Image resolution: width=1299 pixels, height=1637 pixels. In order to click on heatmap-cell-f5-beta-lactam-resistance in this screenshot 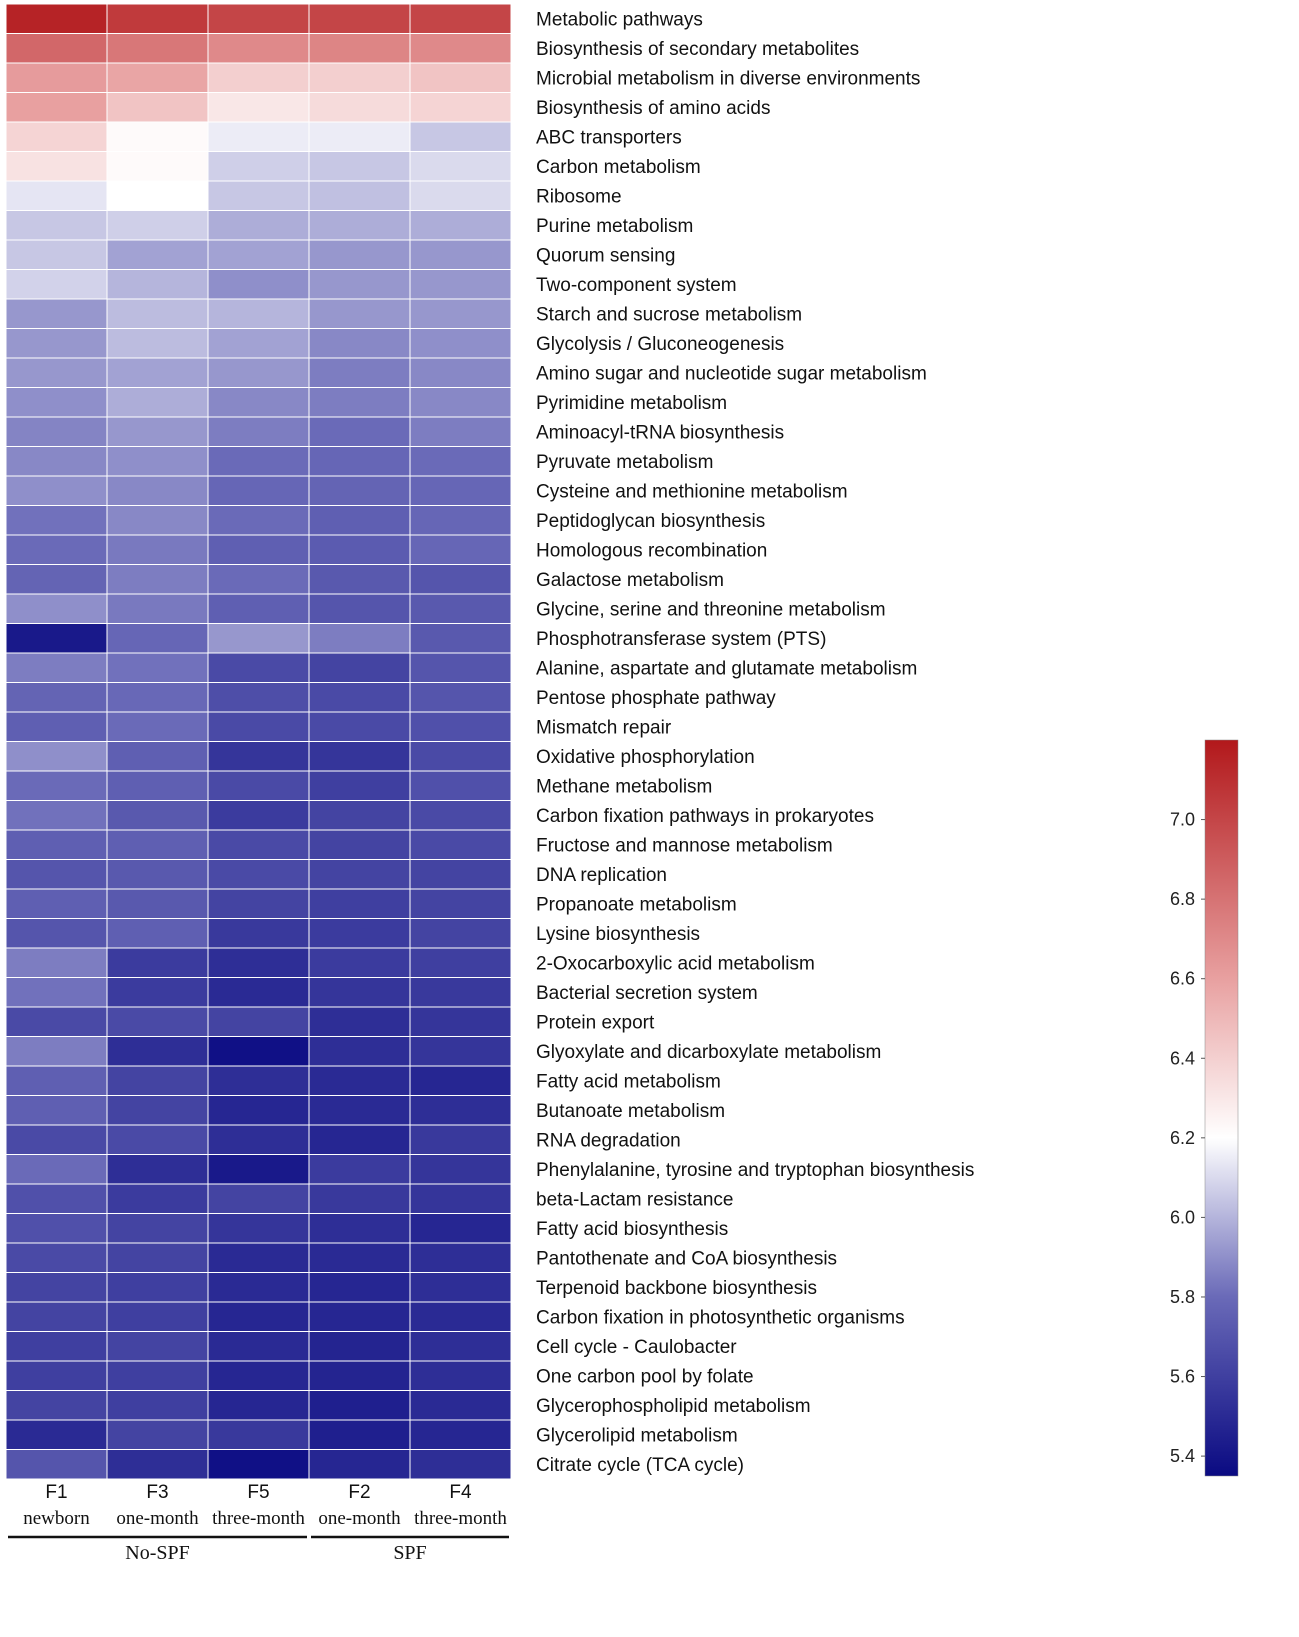, I will do `click(258, 1198)`.